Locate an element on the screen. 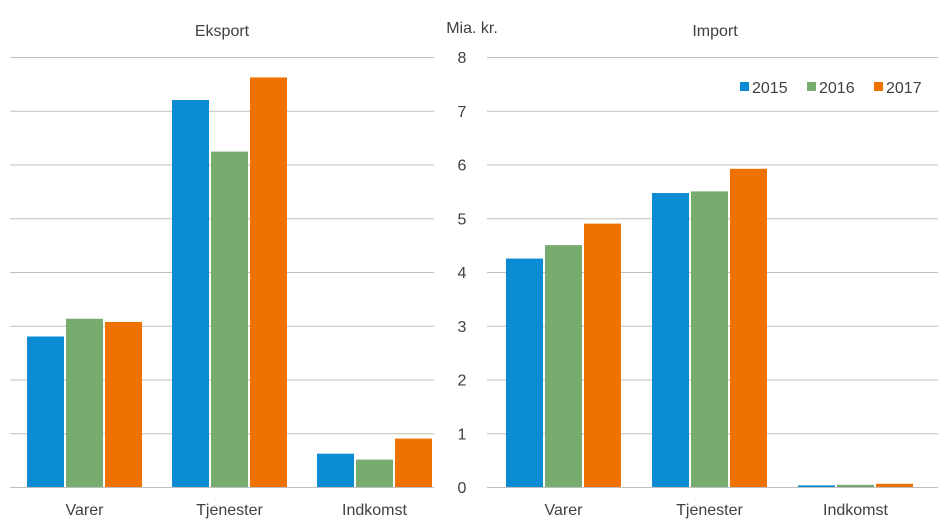 Image resolution: width=944 pixels, height=523 pixels. y-tick-label: 8 is located at coordinates (462, 58).